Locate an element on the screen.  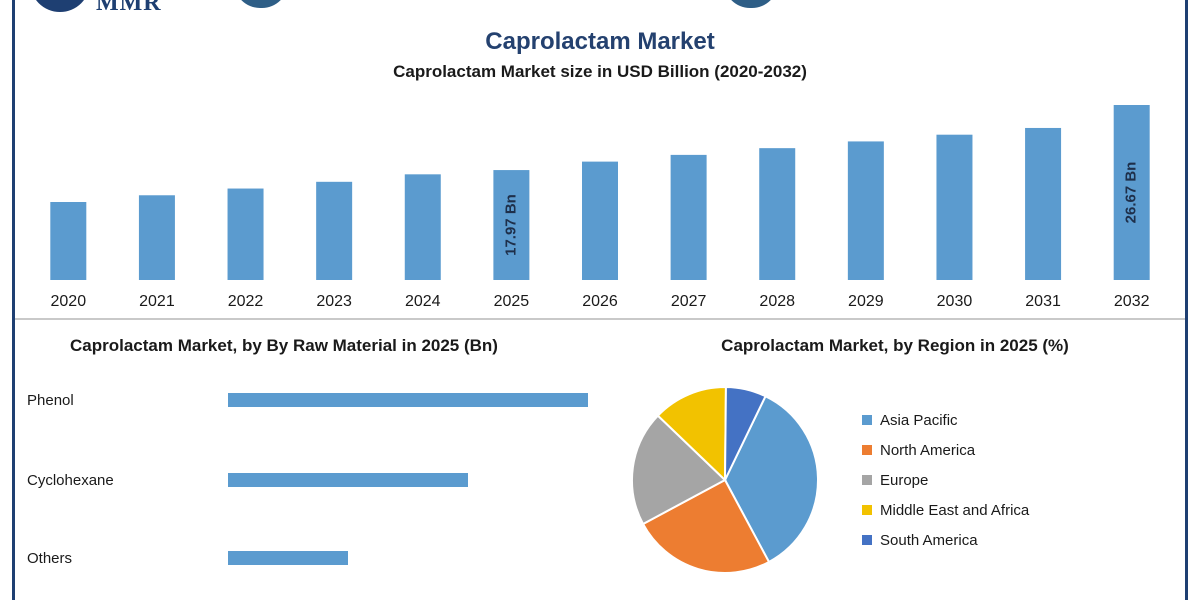
bar-2020 is located at coordinates (68, 241).